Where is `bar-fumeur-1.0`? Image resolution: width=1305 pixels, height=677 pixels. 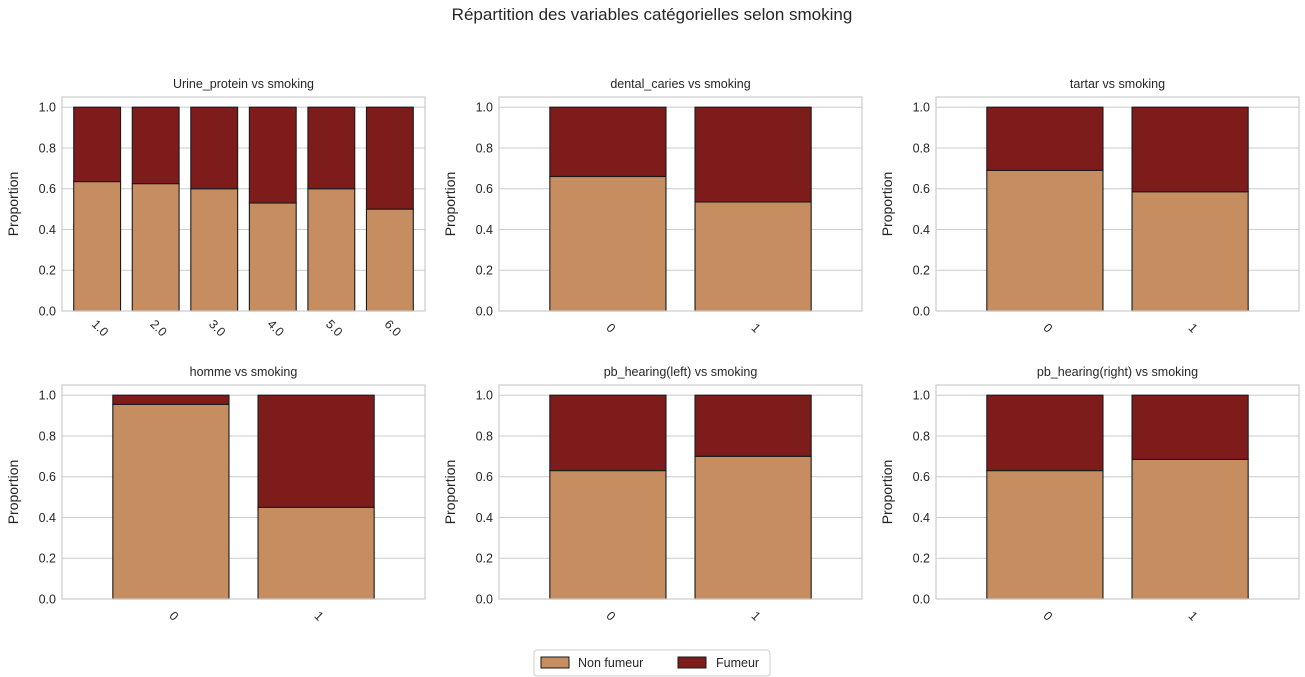
bar-fumeur-1.0 is located at coordinates (97, 144).